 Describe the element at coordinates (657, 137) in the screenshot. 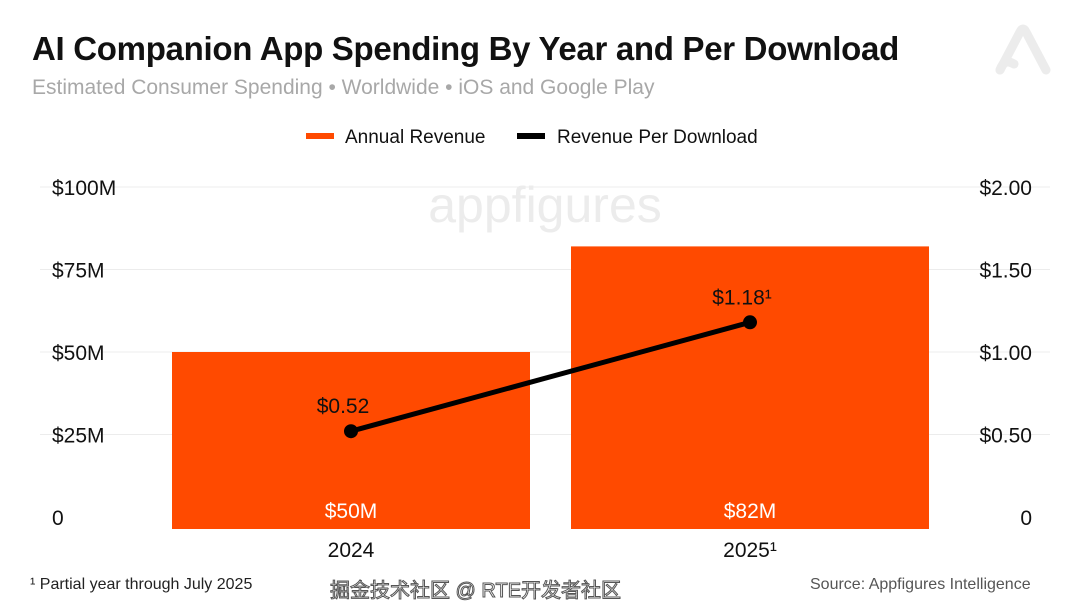

I see `legend-label-revenue-per-download: Revenue Per Download` at that location.